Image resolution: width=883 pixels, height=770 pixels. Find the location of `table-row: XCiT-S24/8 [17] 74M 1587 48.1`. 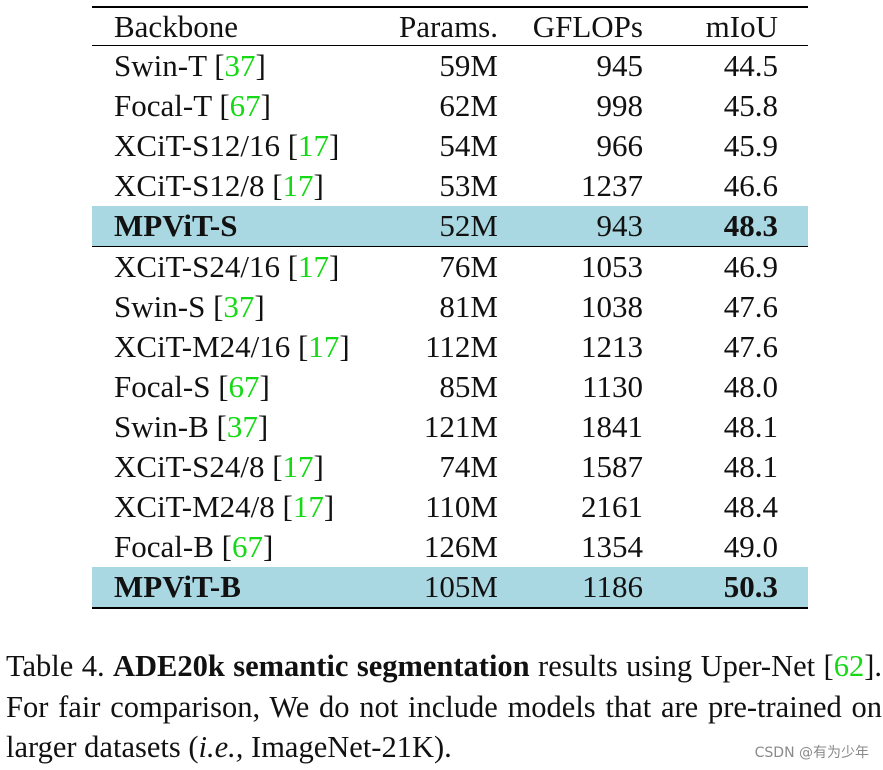

table-row: XCiT-S24/8 [17] 74M 1587 48.1 is located at coordinates (450, 467).